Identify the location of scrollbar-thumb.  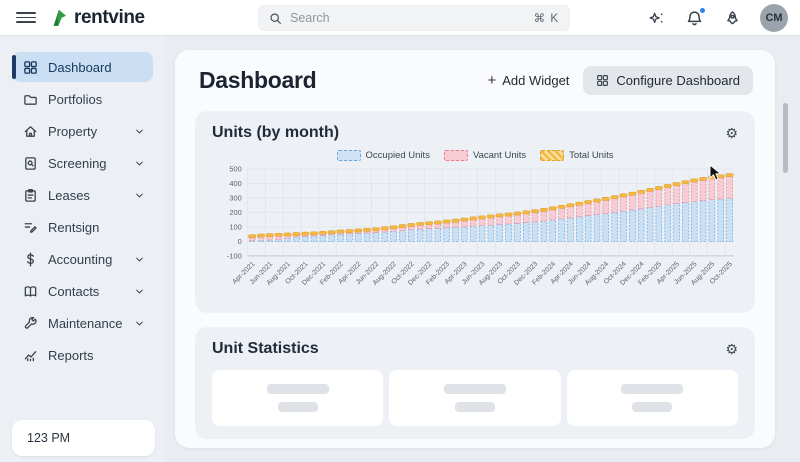
(785, 138).